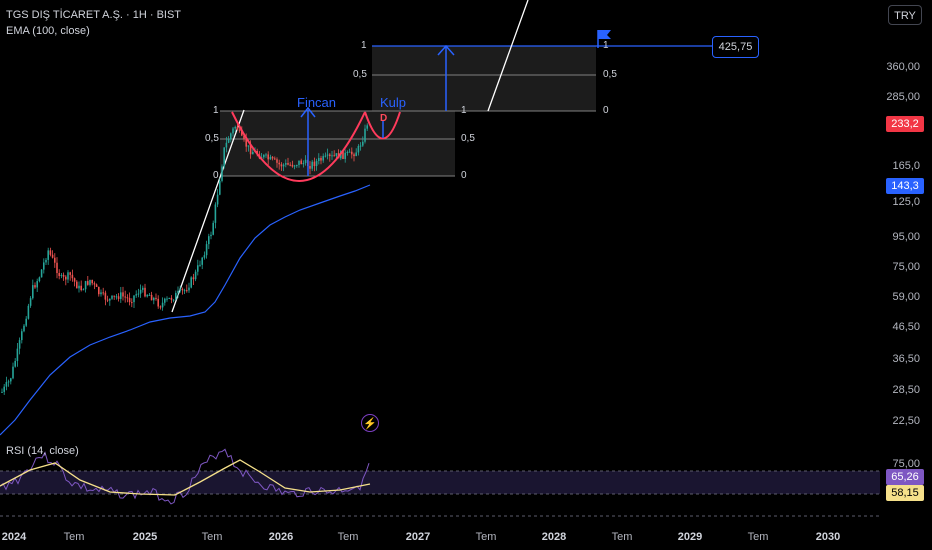 This screenshot has height=550, width=932. What do you see at coordinates (622, 537) in the screenshot?
I see `time-tick: Tem` at bounding box center [622, 537].